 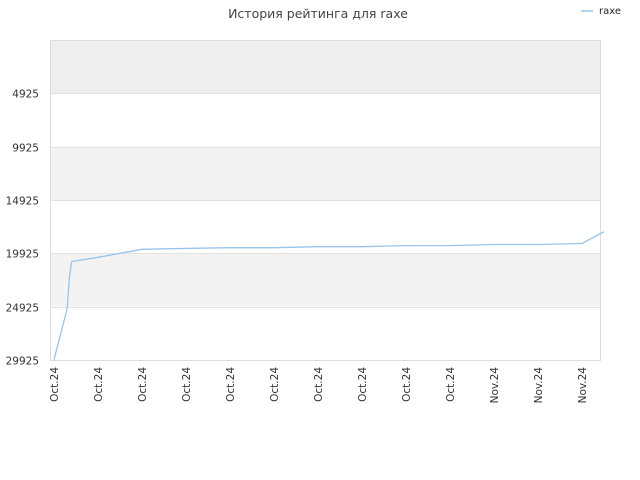 What do you see at coordinates (22, 255) in the screenshot?
I see `y-tick-label: 19925` at bounding box center [22, 255].